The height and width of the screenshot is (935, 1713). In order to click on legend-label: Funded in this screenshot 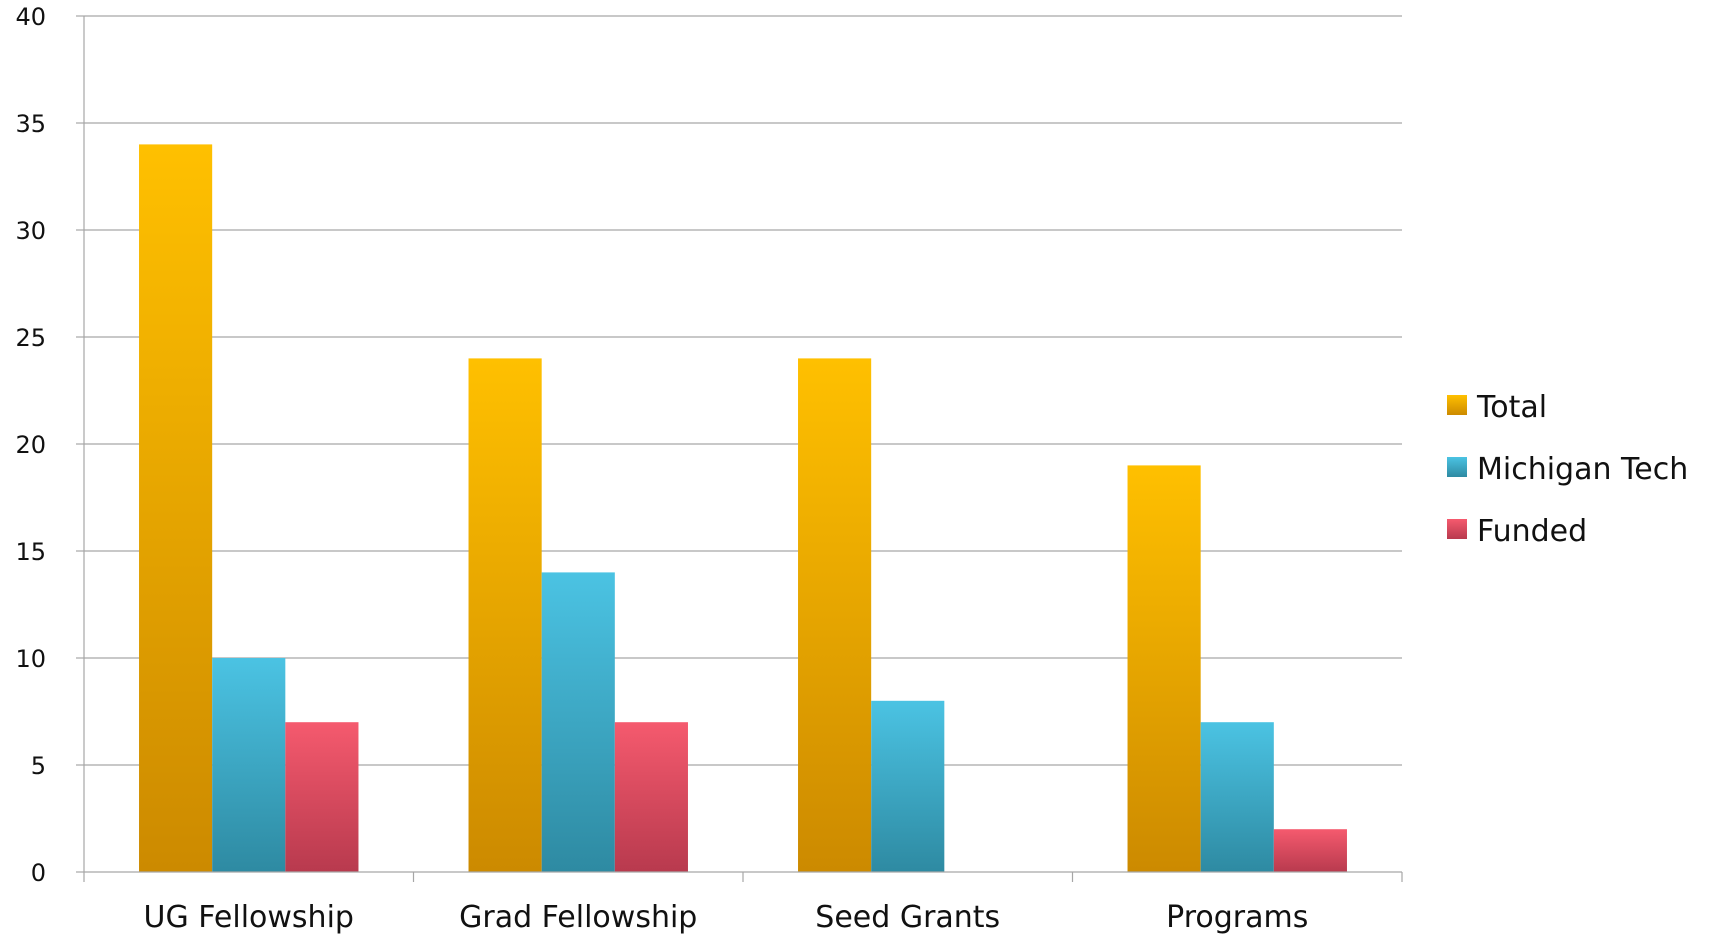, I will do `click(1532, 531)`.